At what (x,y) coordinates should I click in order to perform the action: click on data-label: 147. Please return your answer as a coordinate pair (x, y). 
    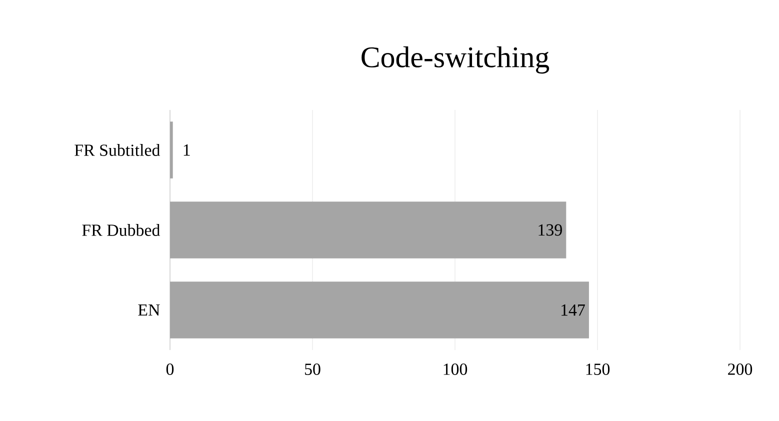
    Looking at the image, I should click on (573, 310).